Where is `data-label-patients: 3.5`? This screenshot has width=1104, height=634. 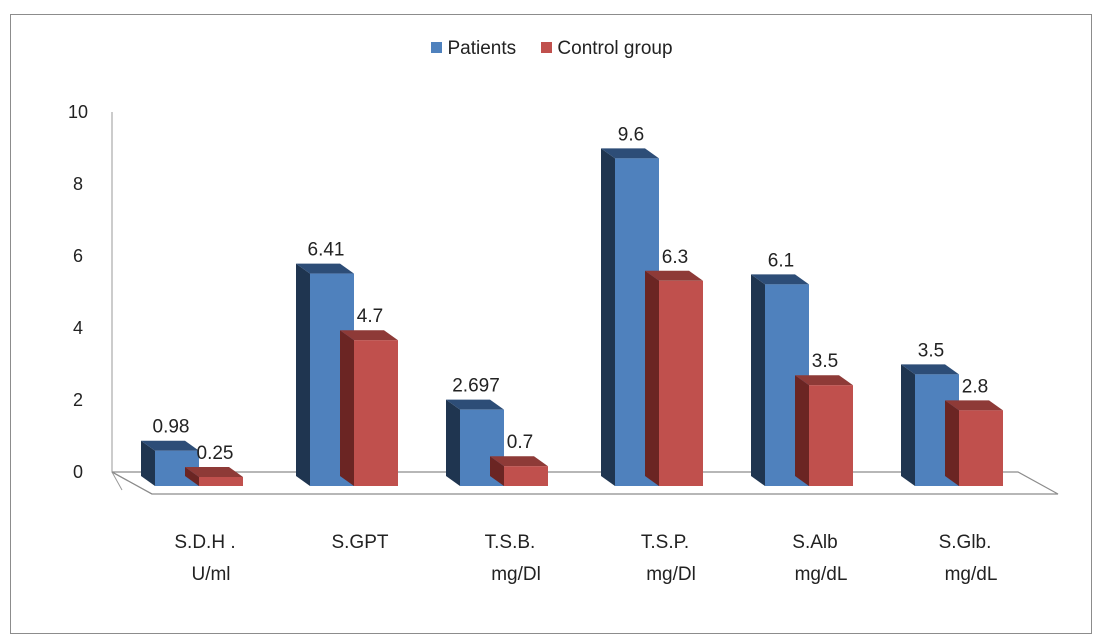
data-label-patients: 3.5 is located at coordinates (931, 350).